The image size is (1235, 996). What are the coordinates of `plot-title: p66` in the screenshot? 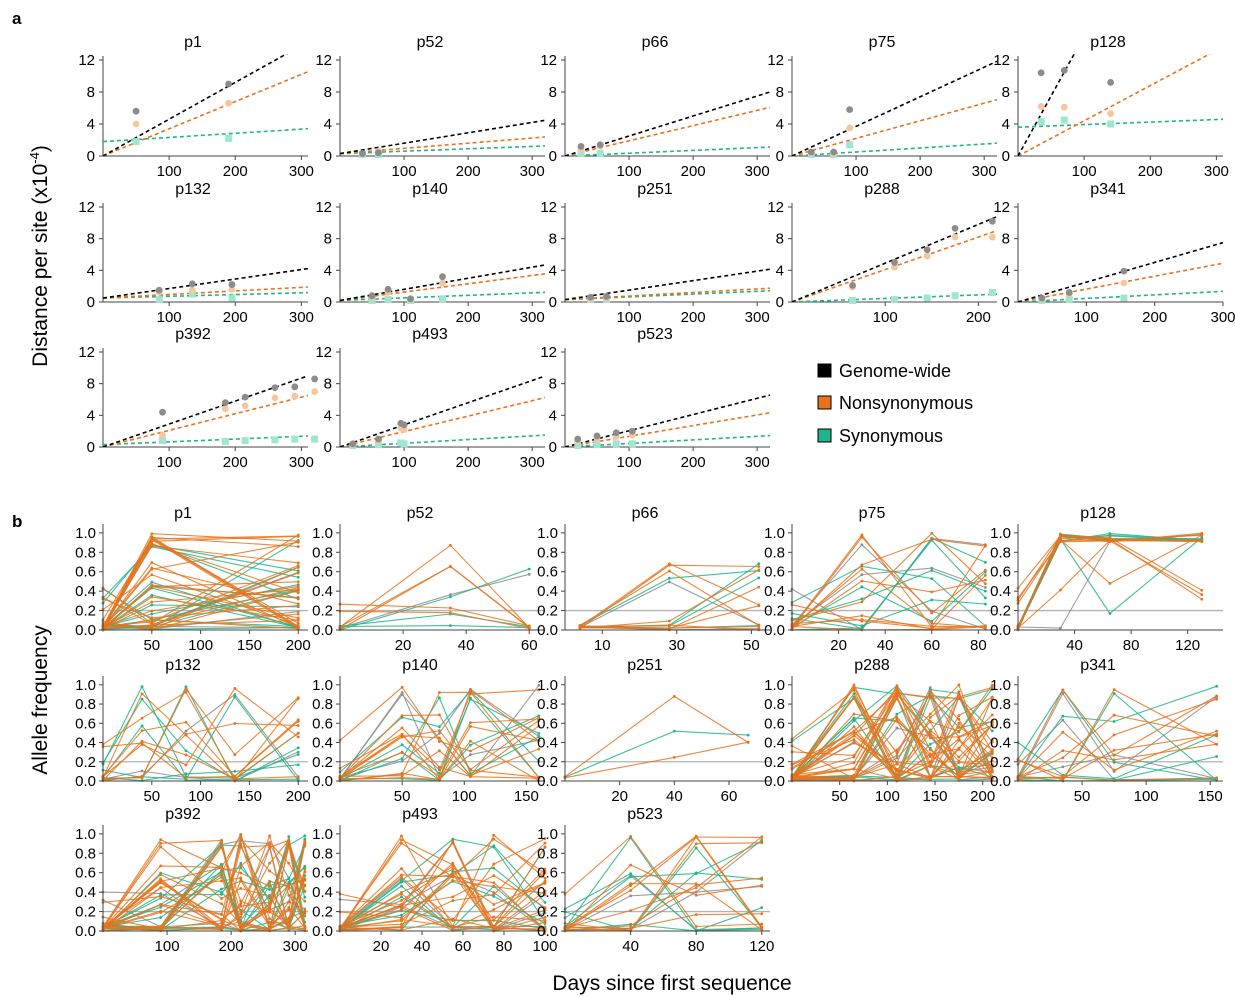 It's located at (645, 513).